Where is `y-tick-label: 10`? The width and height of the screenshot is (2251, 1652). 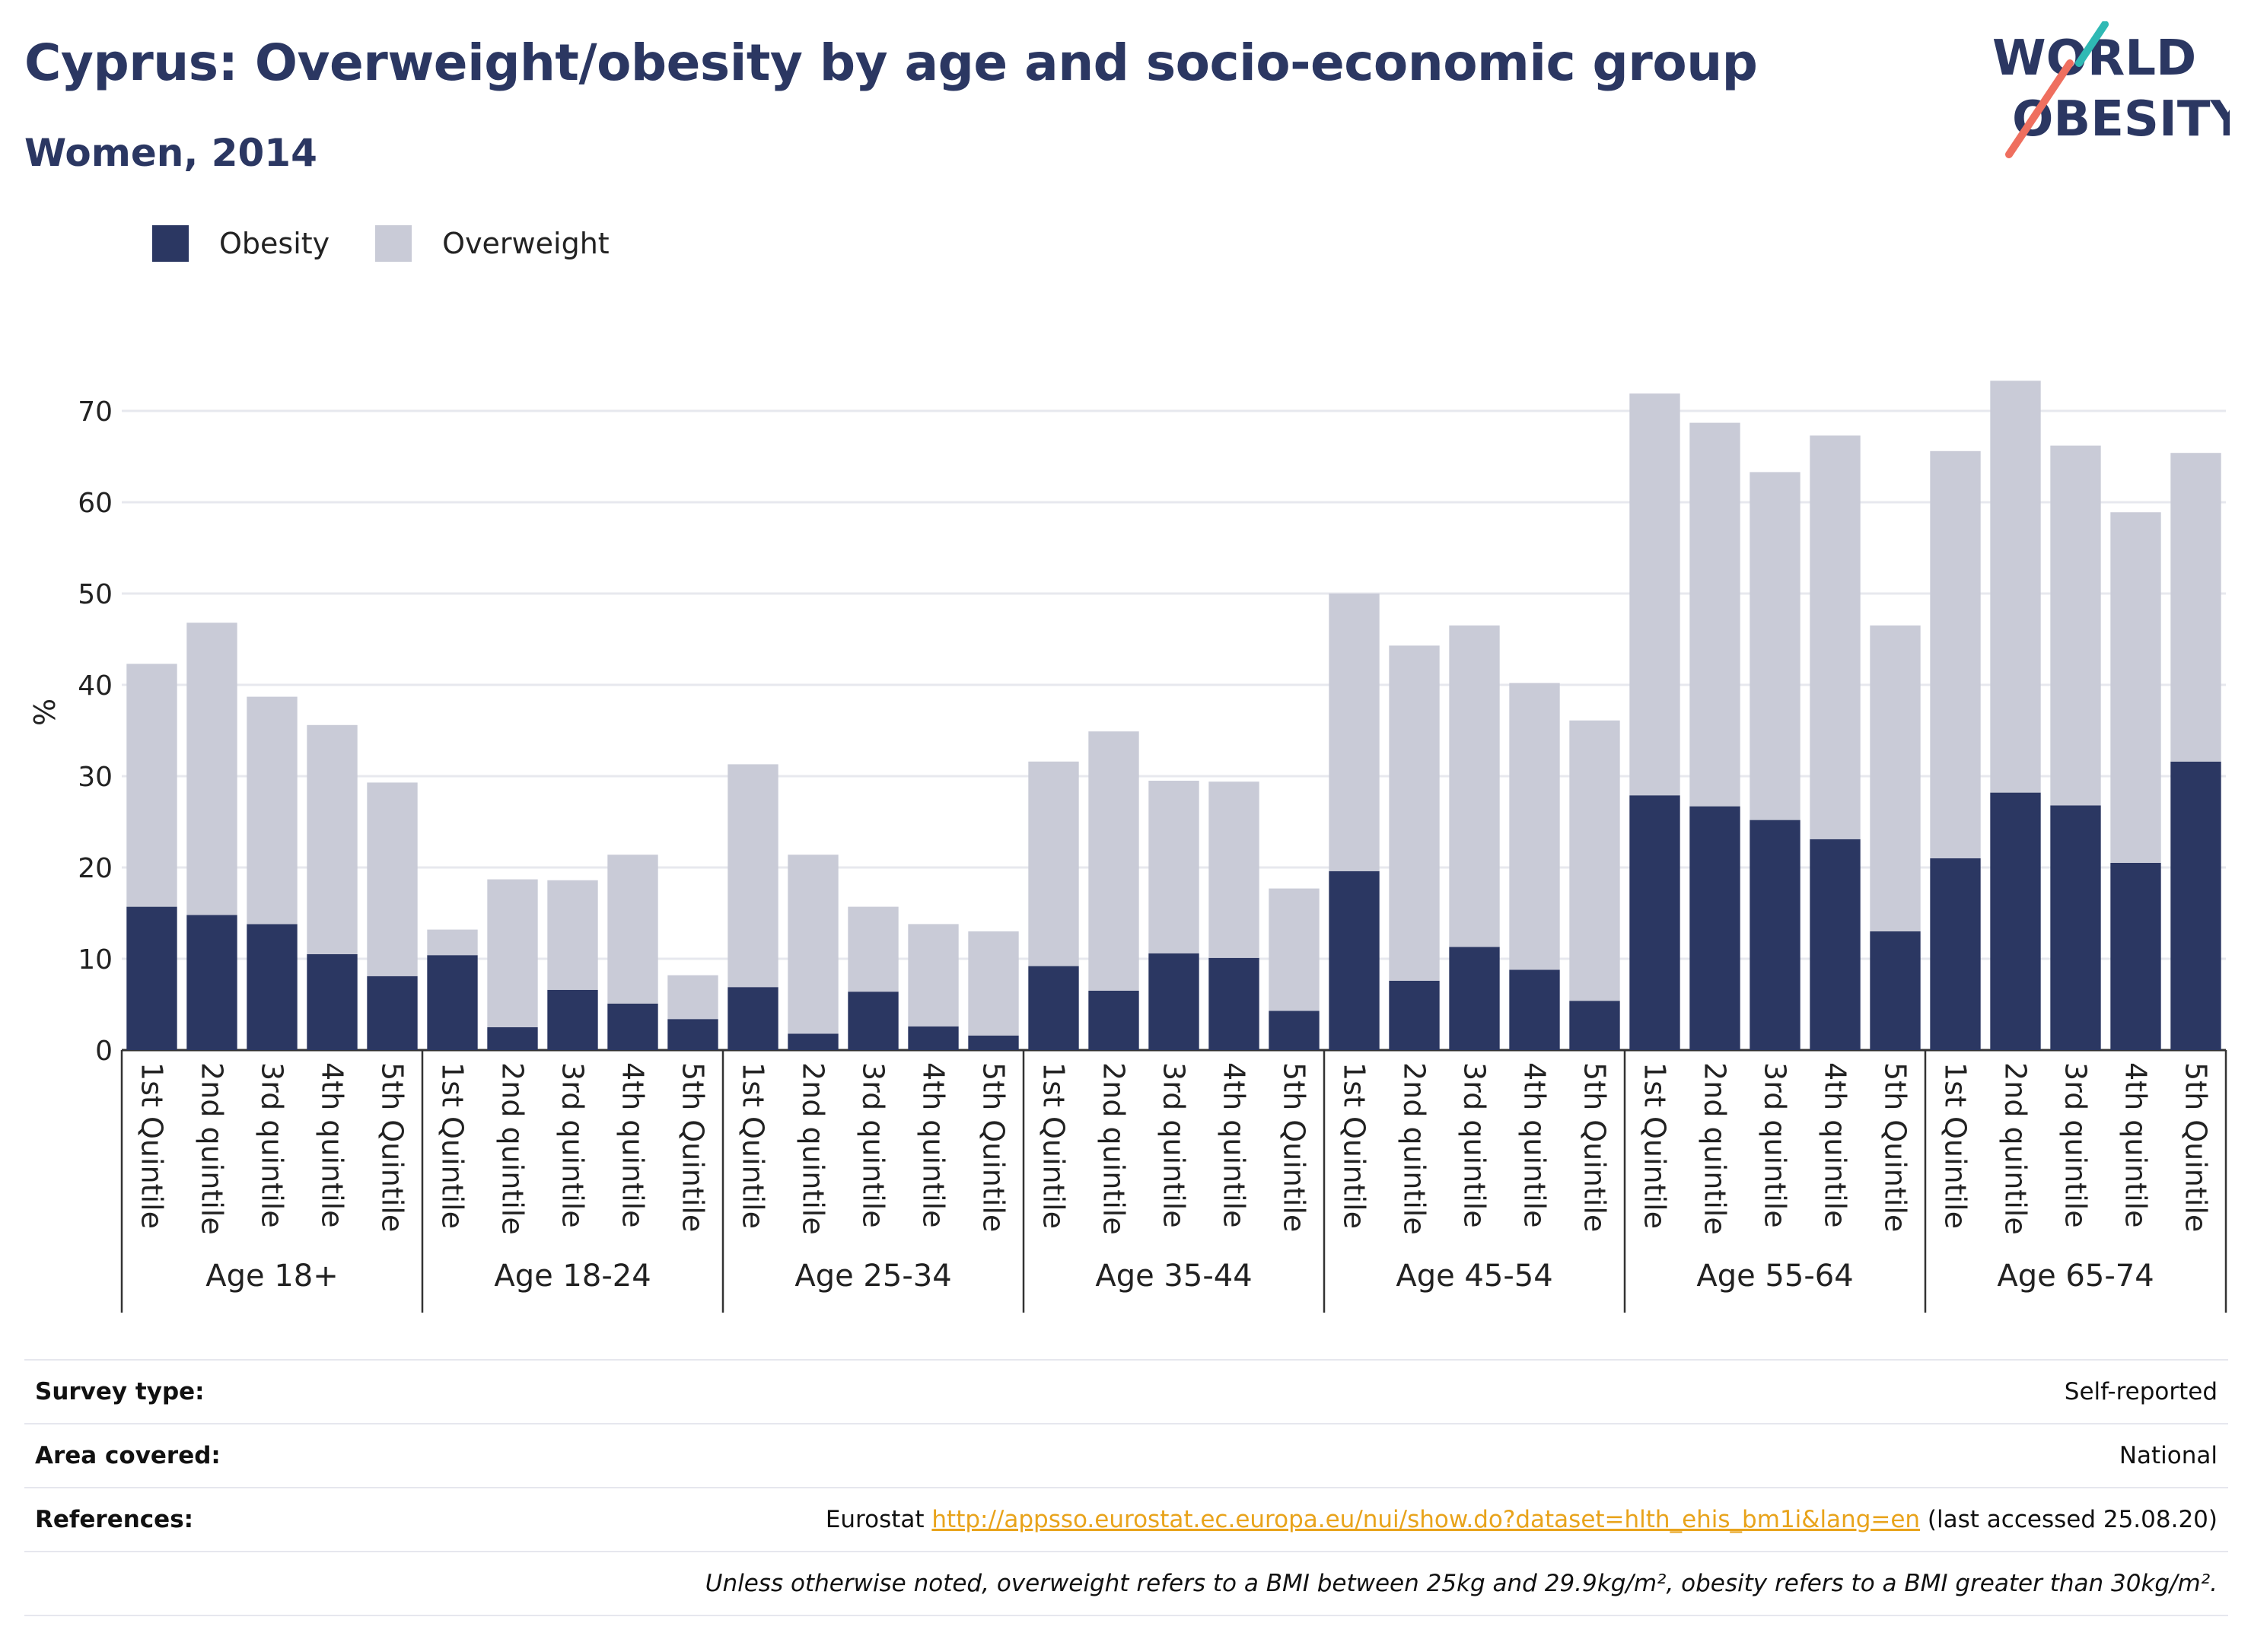 y-tick-label: 10 is located at coordinates (95, 960).